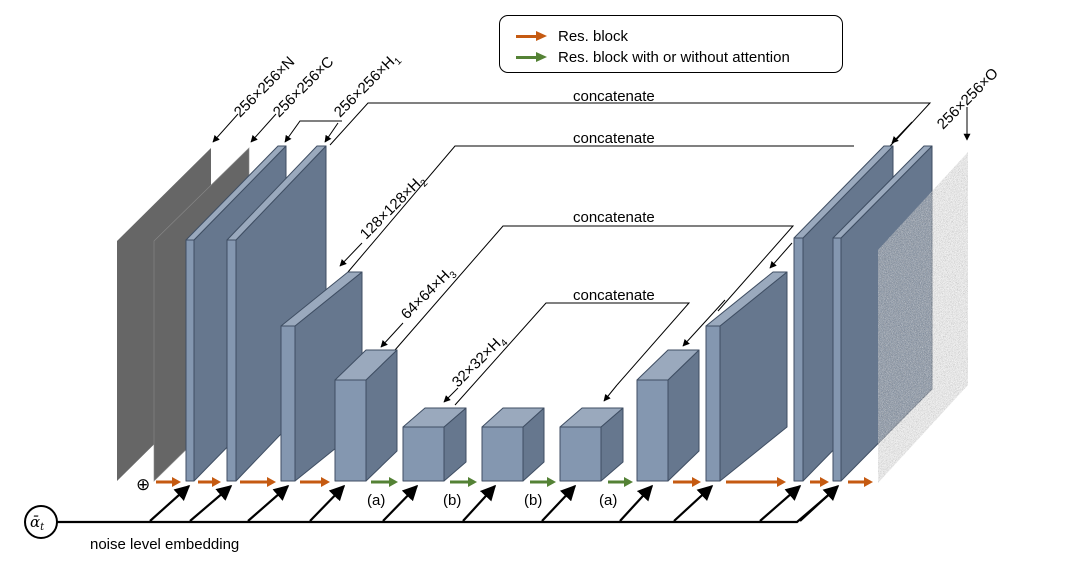  Describe the element at coordinates (614, 217) in the screenshot. I see `concatenate-label-3: concatenate` at that location.